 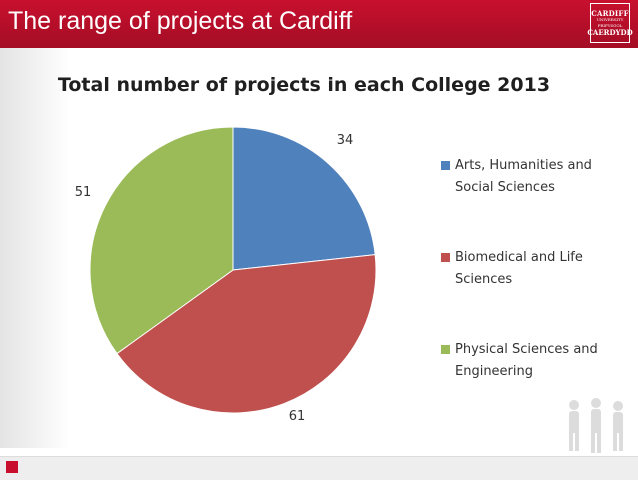 I want to click on legend-item-biomedical: Biomedical and Life Sciences, so click(x=536, y=269).